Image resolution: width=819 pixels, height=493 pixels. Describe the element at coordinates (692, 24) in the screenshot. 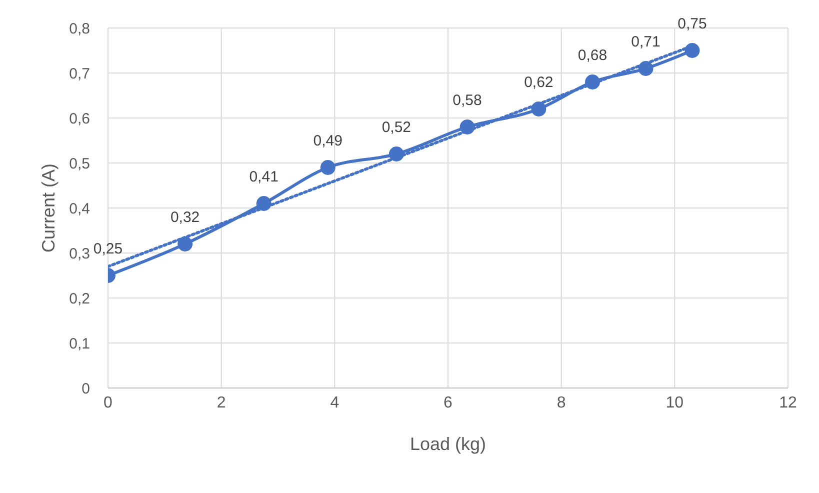

I see `data-label: 0,75` at that location.